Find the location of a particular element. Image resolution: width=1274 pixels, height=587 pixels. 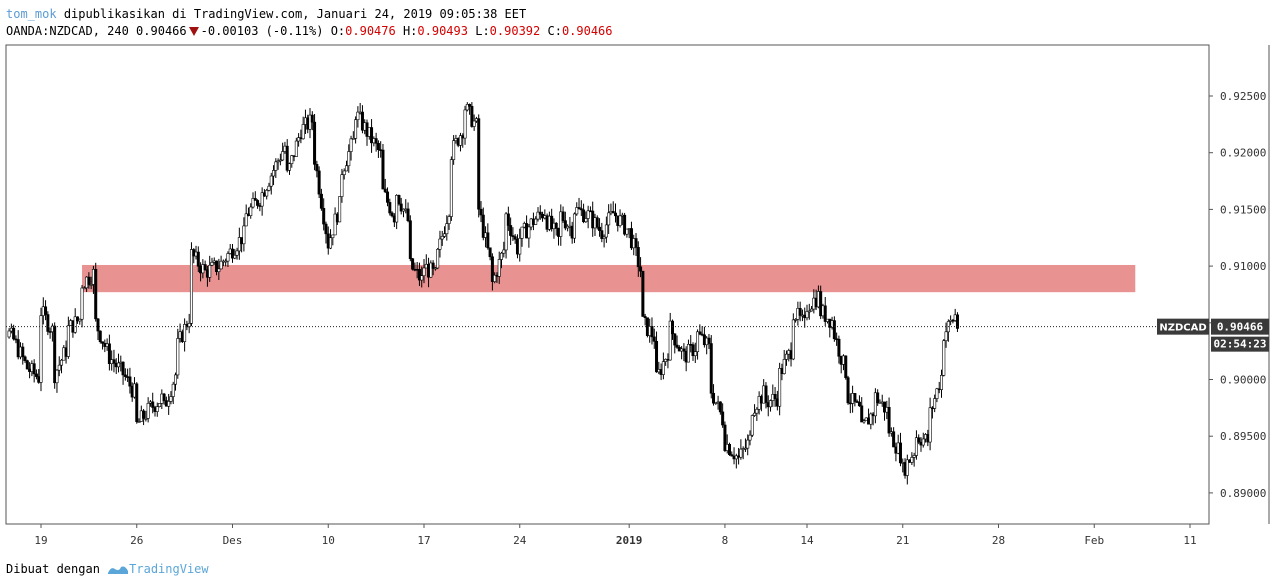

last-price-label: 0.90466 is located at coordinates (1240, 327).